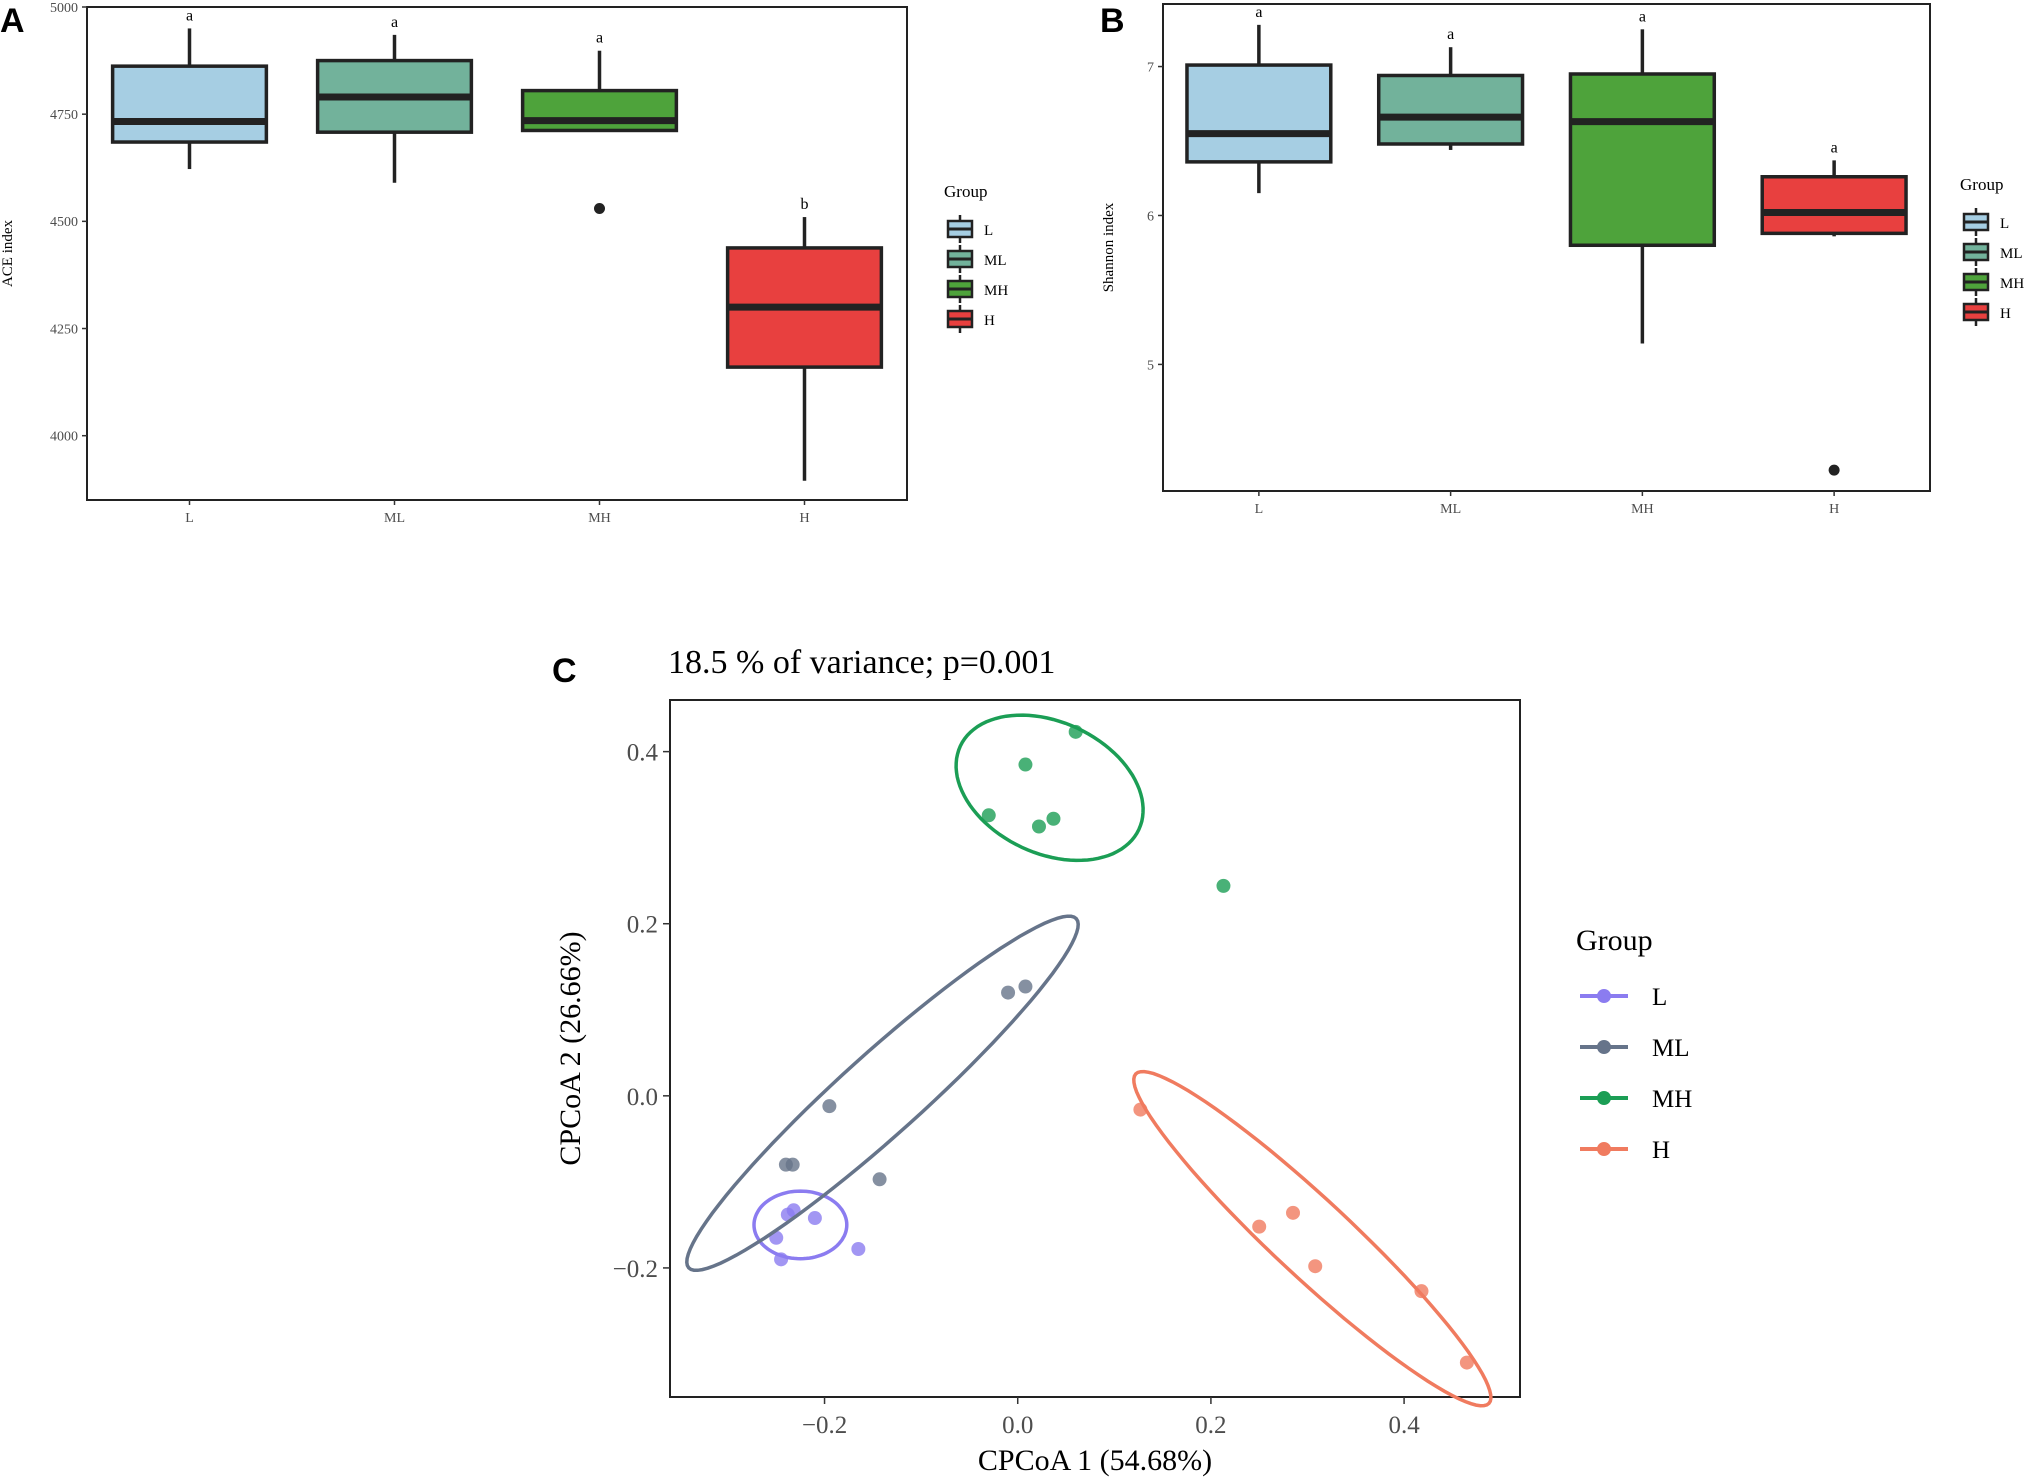 This screenshot has height=1477, width=2026. I want to click on ace-ytick-label: 4250, so click(64, 329).